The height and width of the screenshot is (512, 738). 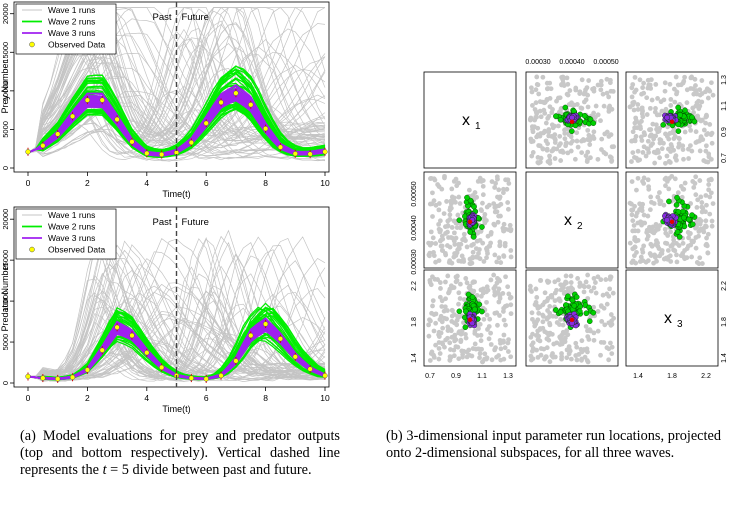 I want to click on y-tick-label: 0, so click(x=5, y=168).